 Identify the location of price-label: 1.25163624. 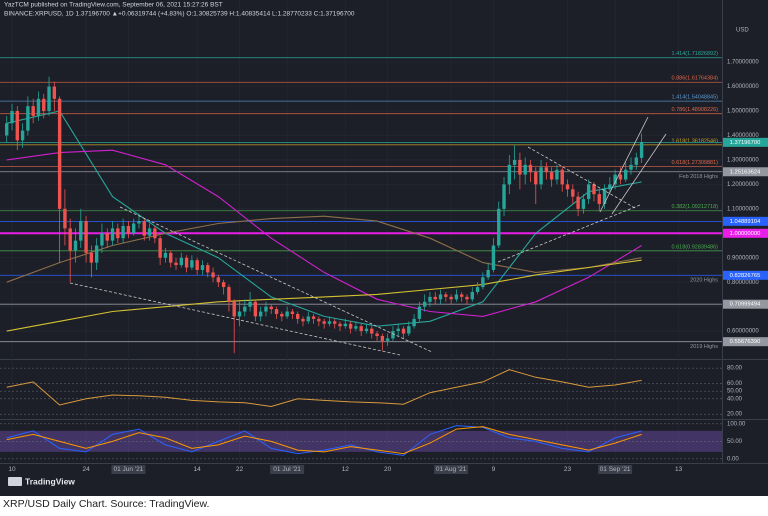
(745, 172).